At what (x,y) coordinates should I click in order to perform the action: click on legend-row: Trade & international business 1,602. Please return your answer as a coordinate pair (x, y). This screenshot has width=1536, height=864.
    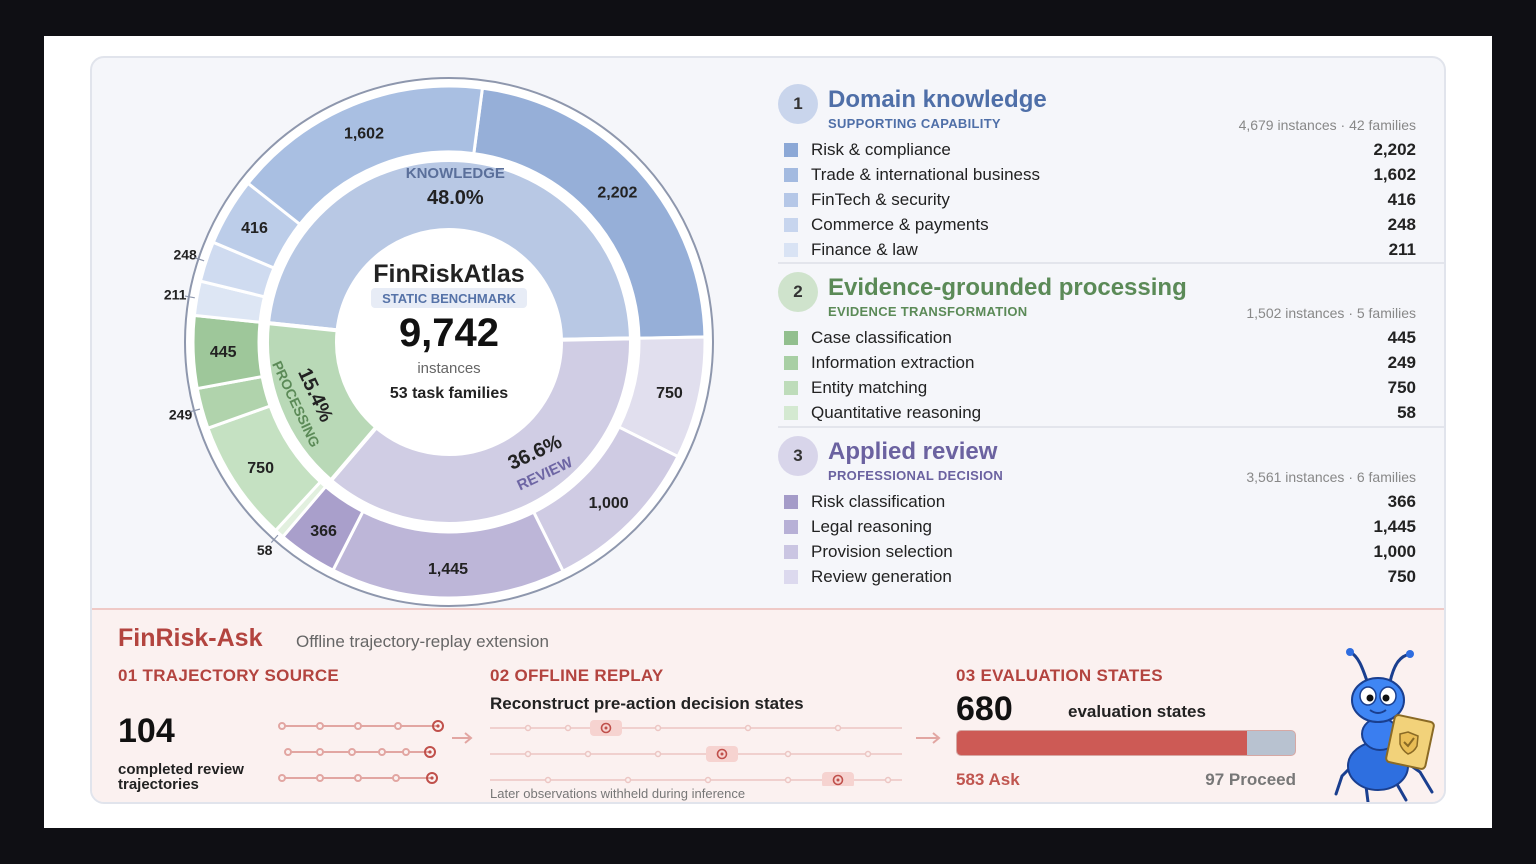
    Looking at the image, I should click on (1103, 175).